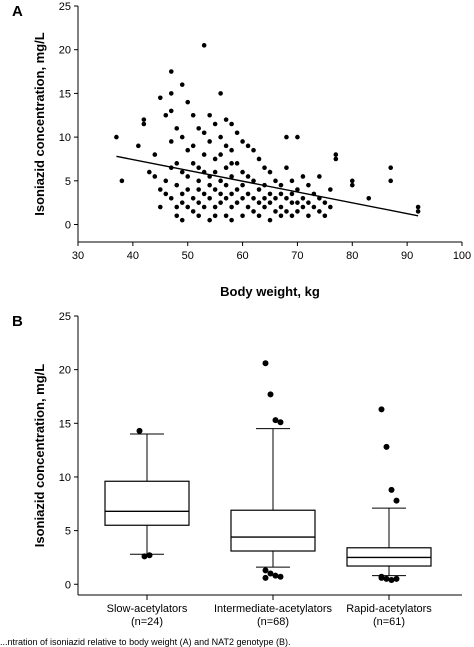 The height and width of the screenshot is (647, 474). Describe the element at coordinates (462, 256) in the screenshot. I see `panel-a-x-tick-label: 100` at that location.